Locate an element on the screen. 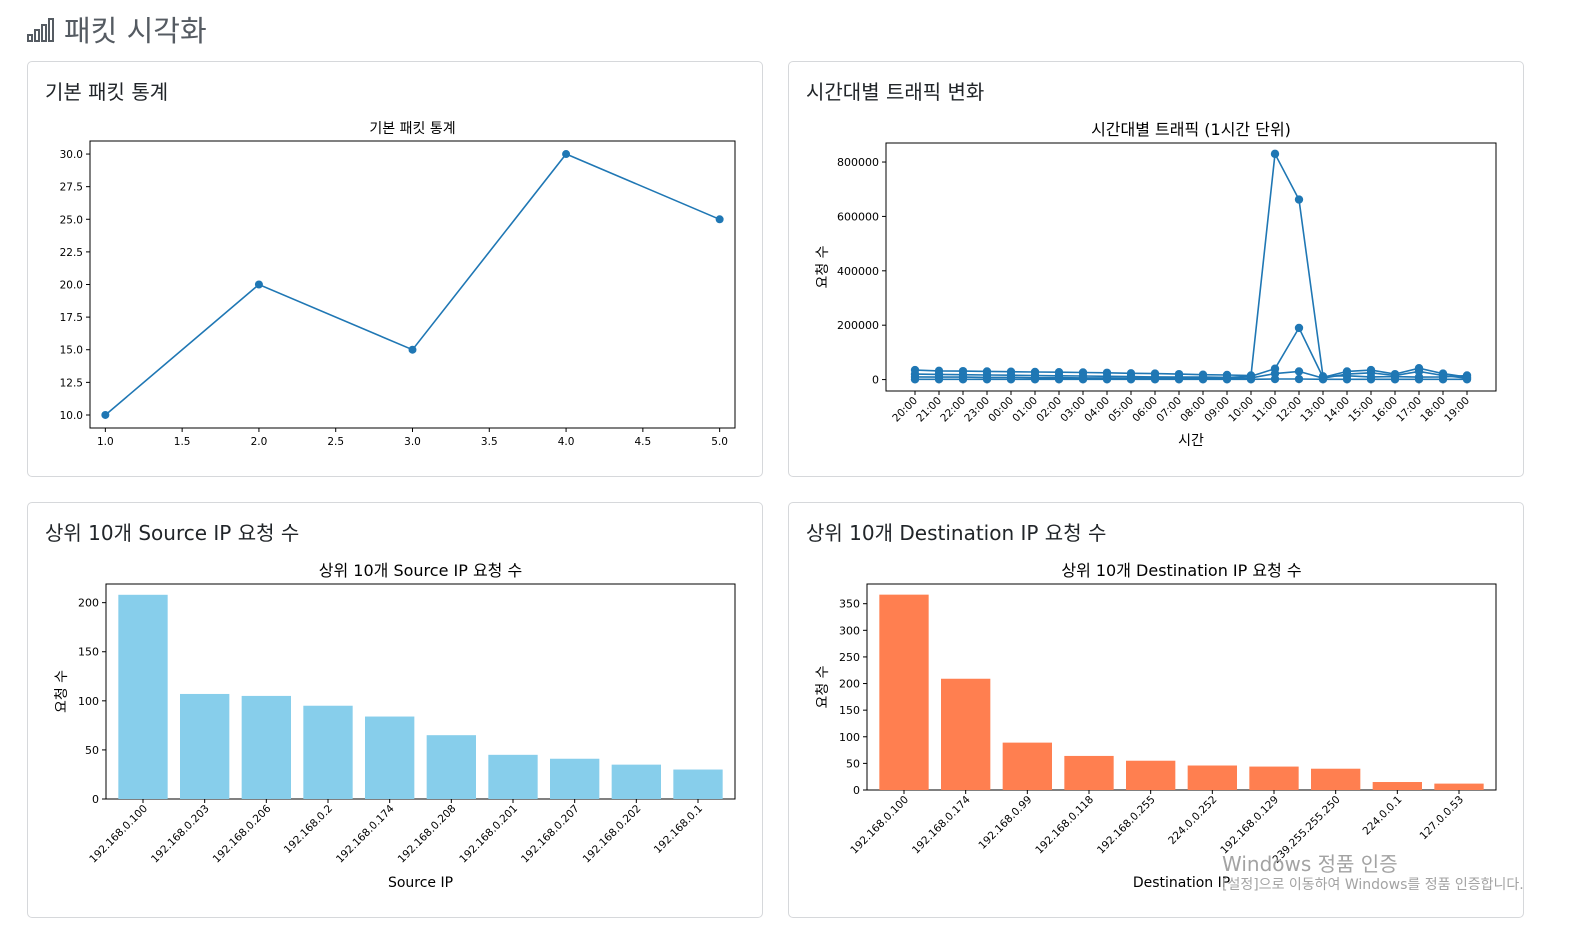 The height and width of the screenshot is (944, 1590). x-tick-label: 00:00 is located at coordinates (1001, 410).